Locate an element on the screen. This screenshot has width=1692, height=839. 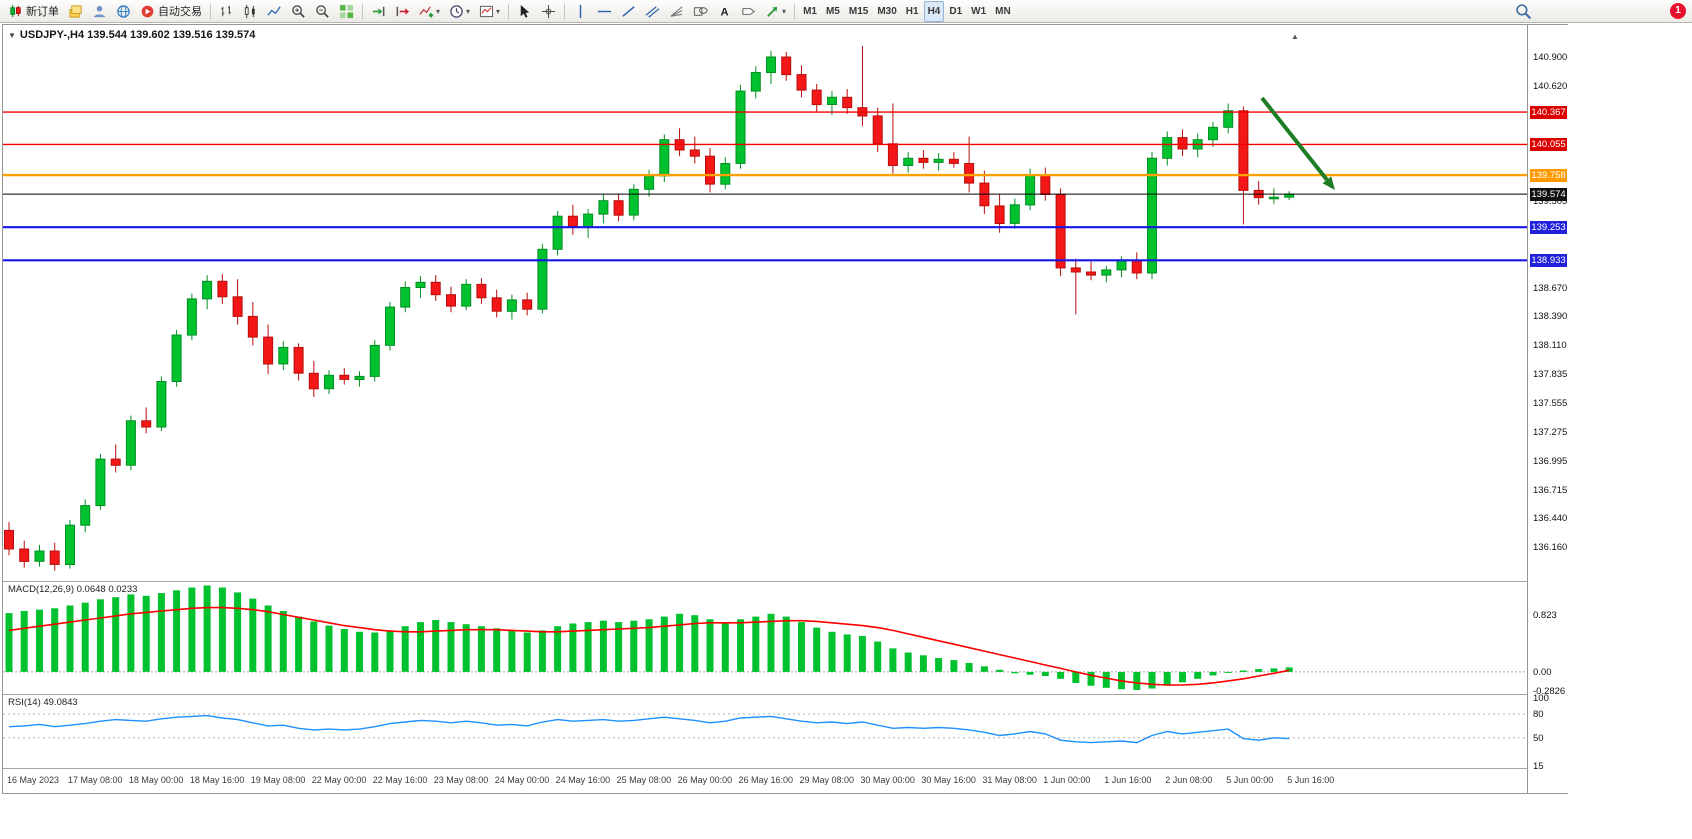
indicators-button: ▾ is located at coordinates (429, 11).